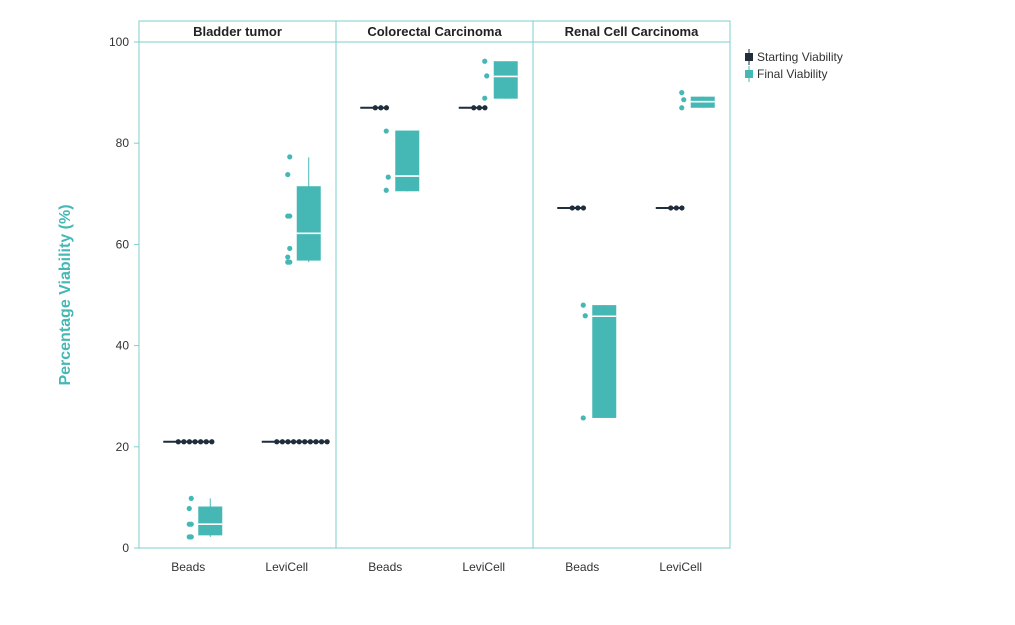 Image resolution: width=1015 pixels, height=625 pixels. Describe the element at coordinates (119, 42) in the screenshot. I see `y-tick-label: 100` at that location.